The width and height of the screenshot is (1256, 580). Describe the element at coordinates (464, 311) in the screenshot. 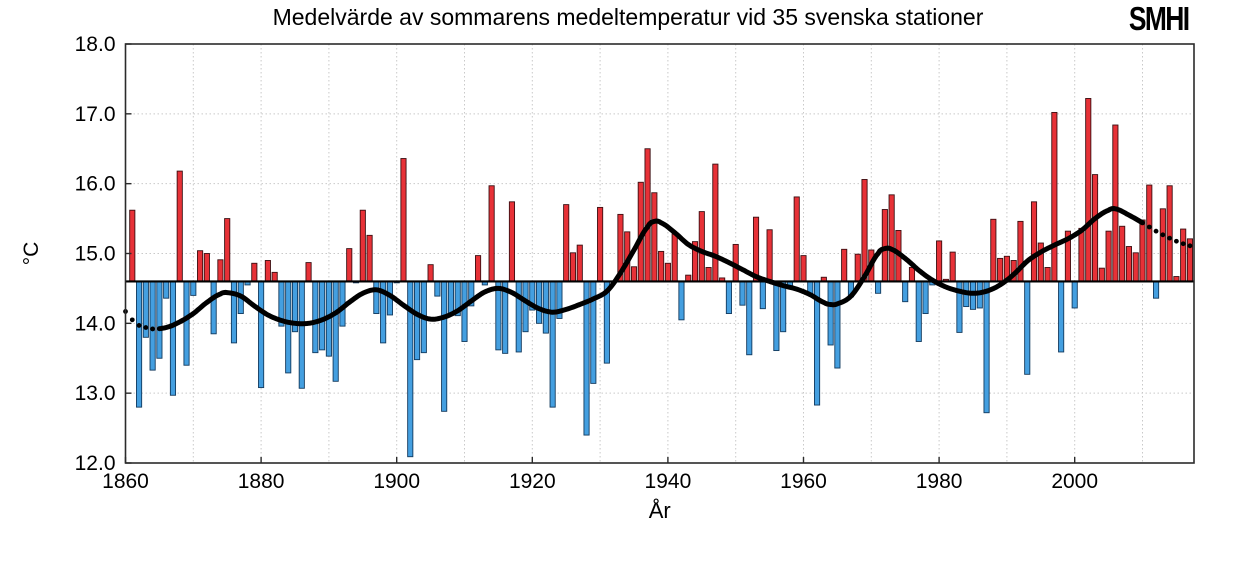

I see `bar-1910` at that location.